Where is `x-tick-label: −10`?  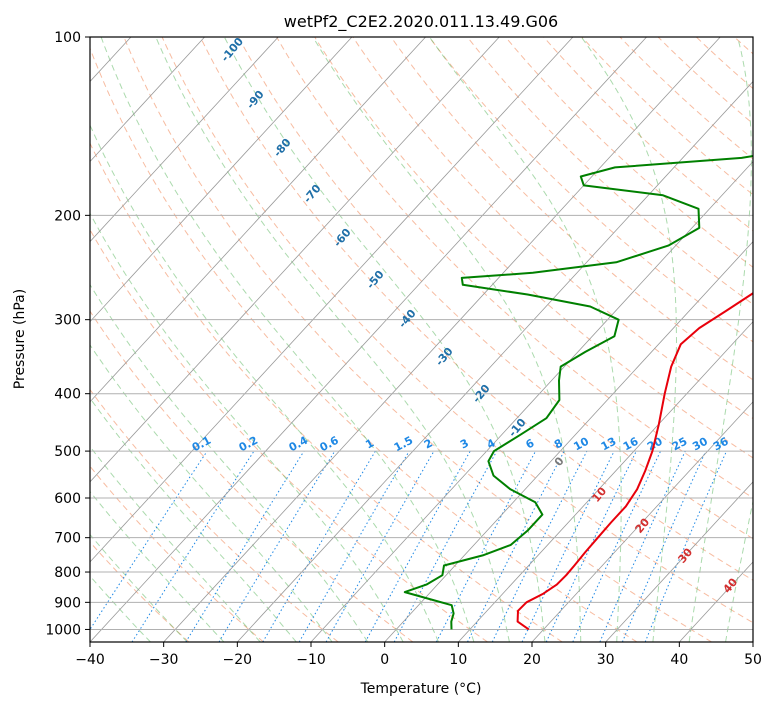 x-tick-label: −10 is located at coordinates (311, 660).